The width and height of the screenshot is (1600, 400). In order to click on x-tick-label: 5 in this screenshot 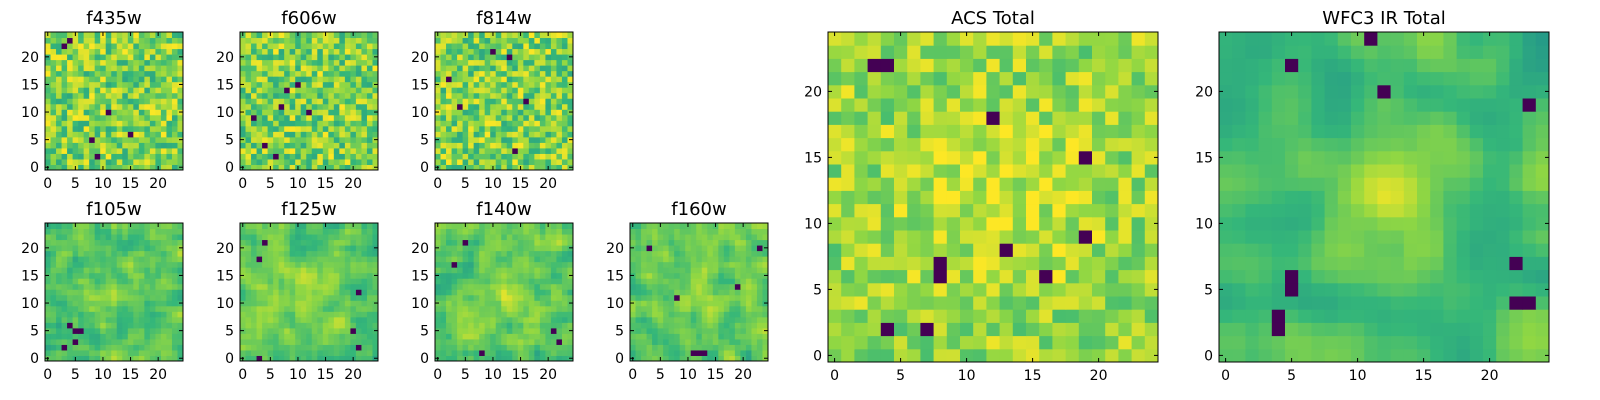, I will do `click(465, 375)`.